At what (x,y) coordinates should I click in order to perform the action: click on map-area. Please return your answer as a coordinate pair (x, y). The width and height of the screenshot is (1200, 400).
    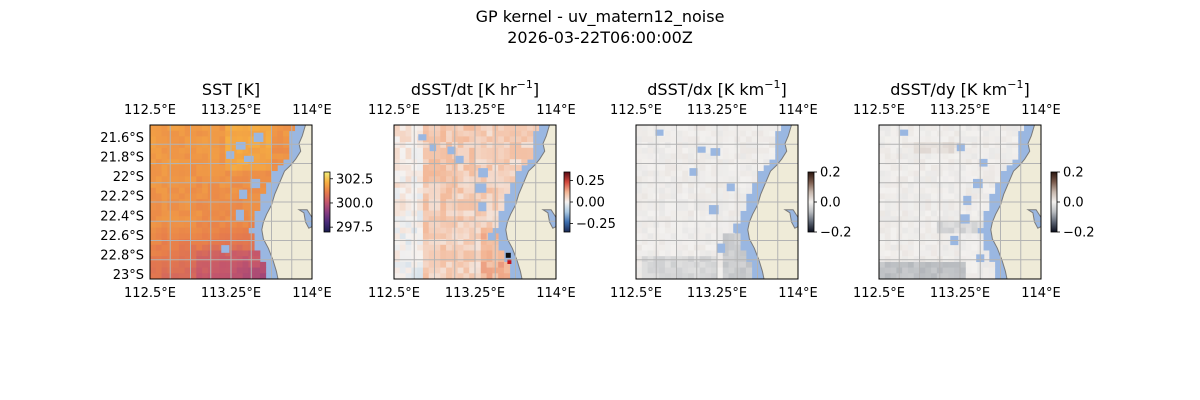
    Looking at the image, I should click on (475, 202).